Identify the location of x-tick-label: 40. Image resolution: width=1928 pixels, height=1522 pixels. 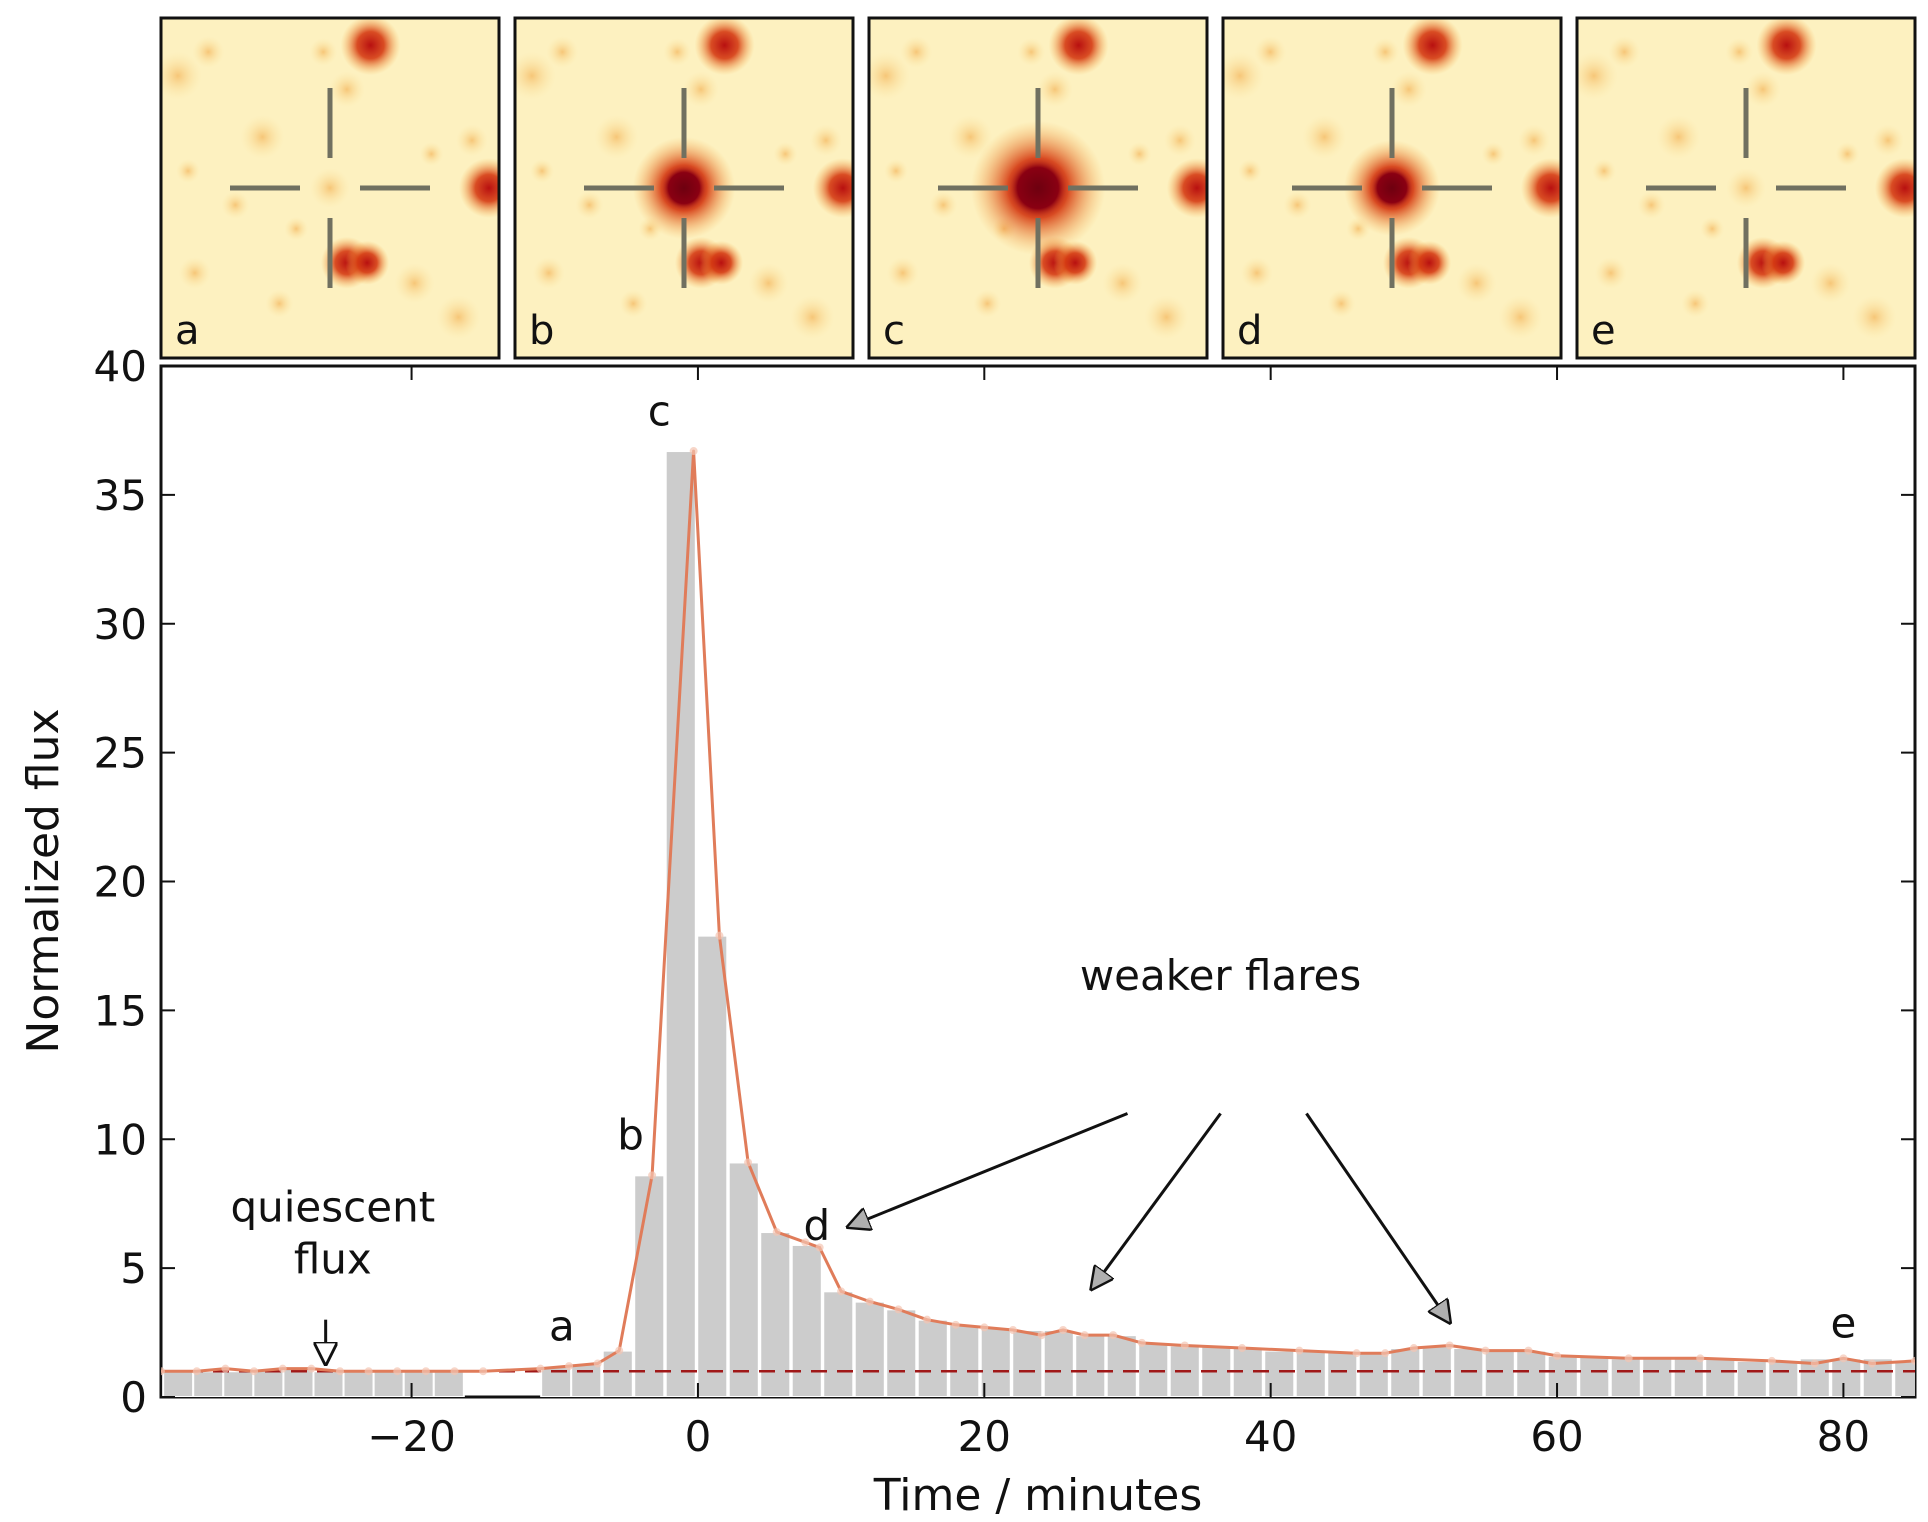
(1270, 1436).